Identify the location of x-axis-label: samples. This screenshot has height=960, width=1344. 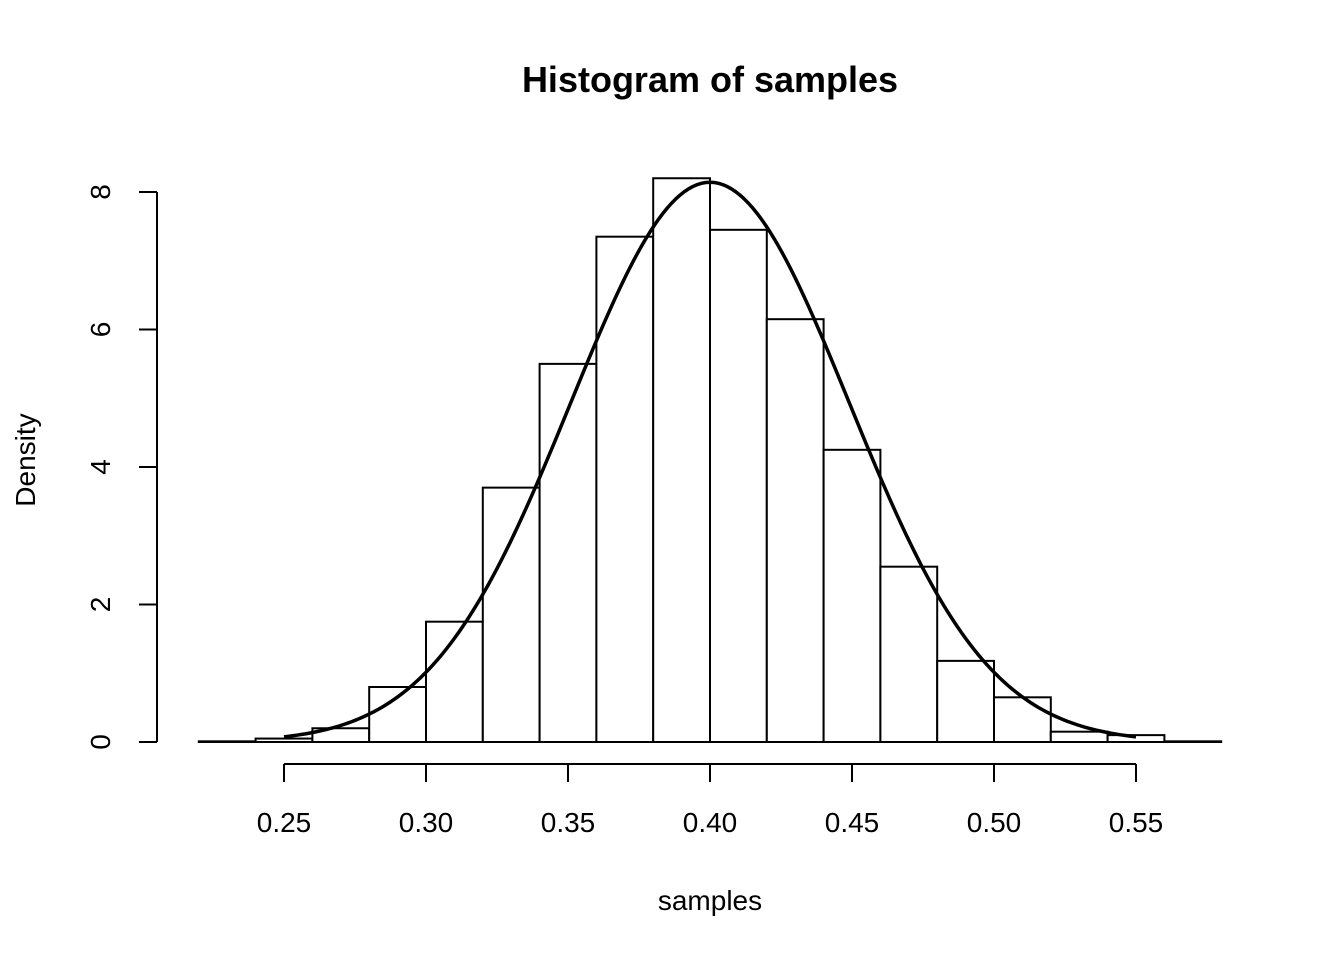
(710, 900).